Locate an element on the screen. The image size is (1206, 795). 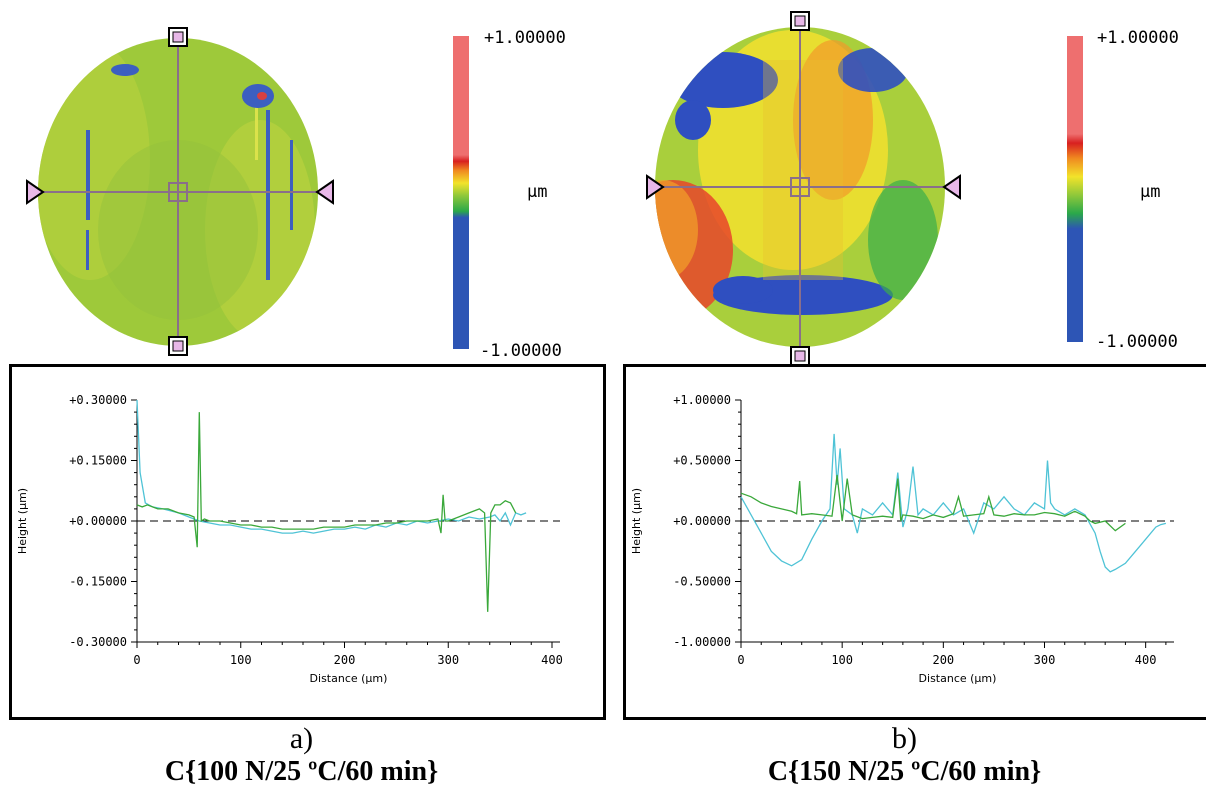
caption-condition-b: C{150 N/25 ºC/60 min} is located at coordinates (904, 771).